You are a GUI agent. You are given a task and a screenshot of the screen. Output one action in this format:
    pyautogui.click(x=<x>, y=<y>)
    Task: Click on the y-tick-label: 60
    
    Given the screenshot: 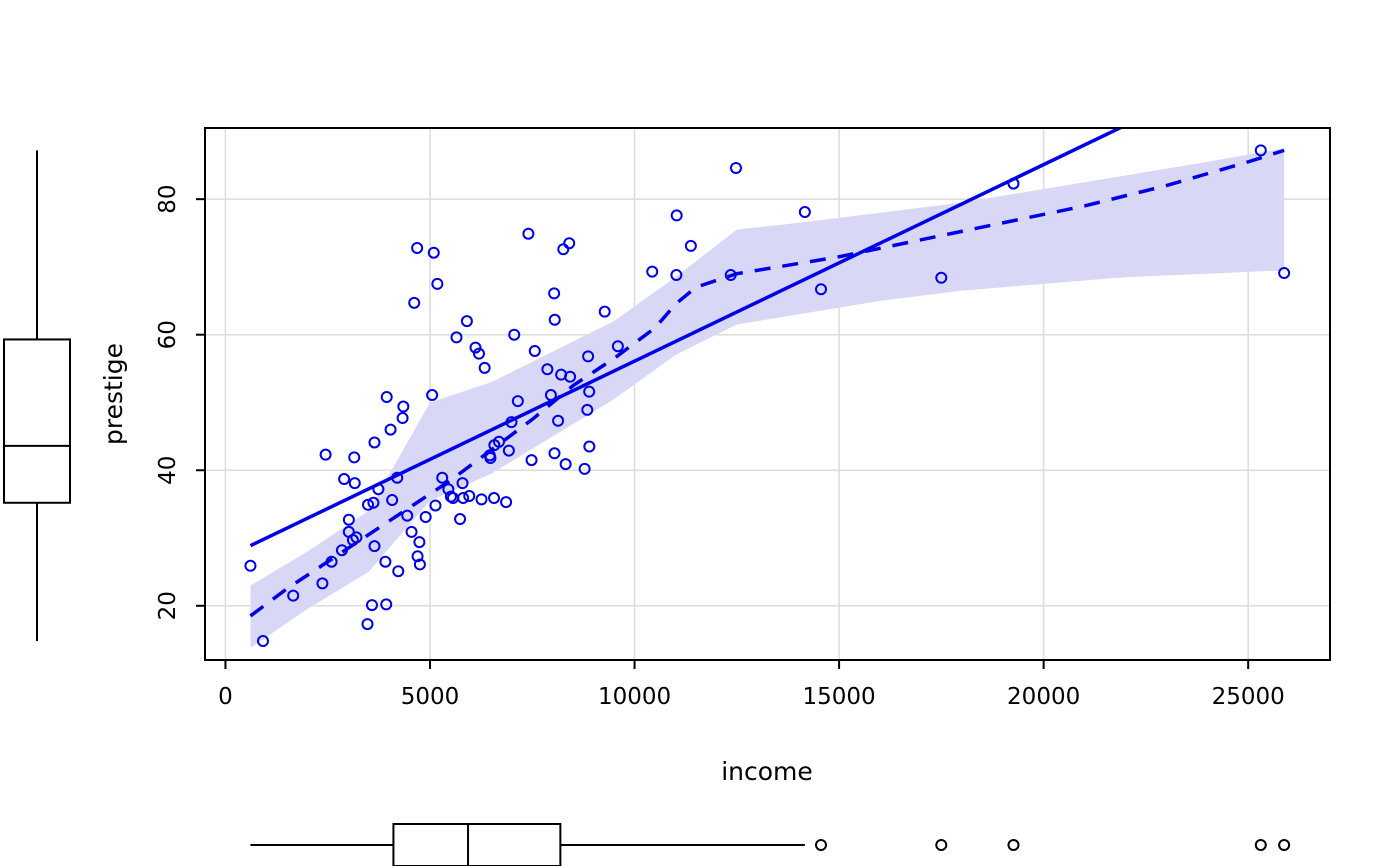 What is the action you would take?
    pyautogui.click(x=168, y=334)
    